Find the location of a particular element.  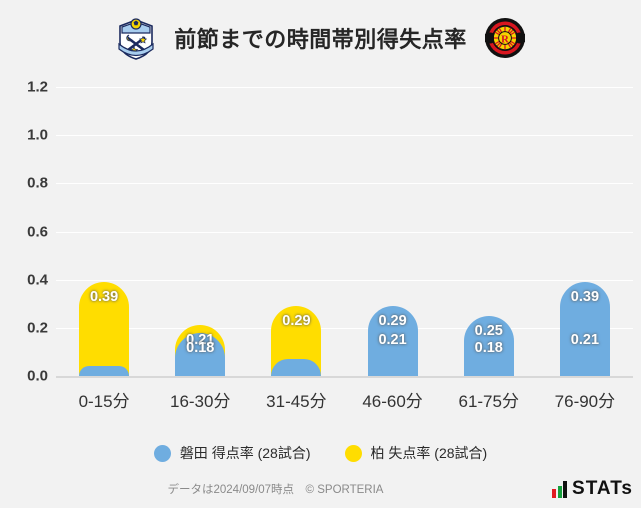

footer-note: データは2024/09/07時点 © SPORTERIA is located at coordinates (275, 490).